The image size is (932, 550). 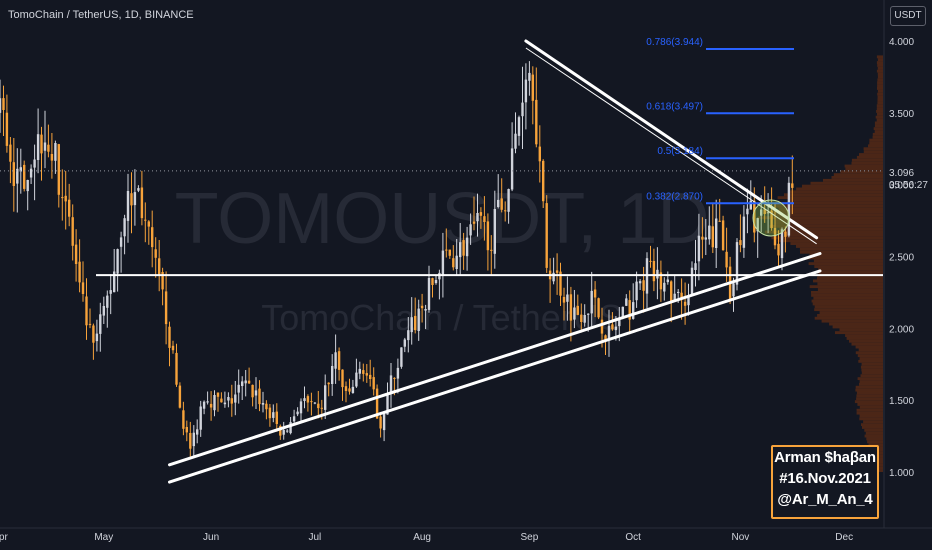 I want to click on time-tick-label: Aug, so click(x=422, y=537).